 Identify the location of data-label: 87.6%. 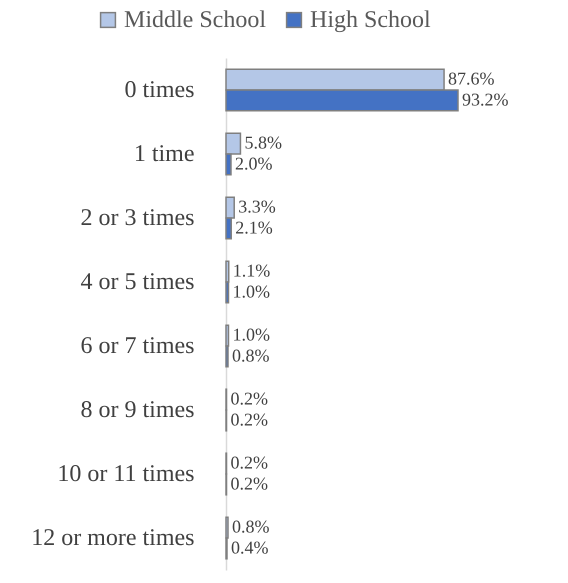
(471, 78).